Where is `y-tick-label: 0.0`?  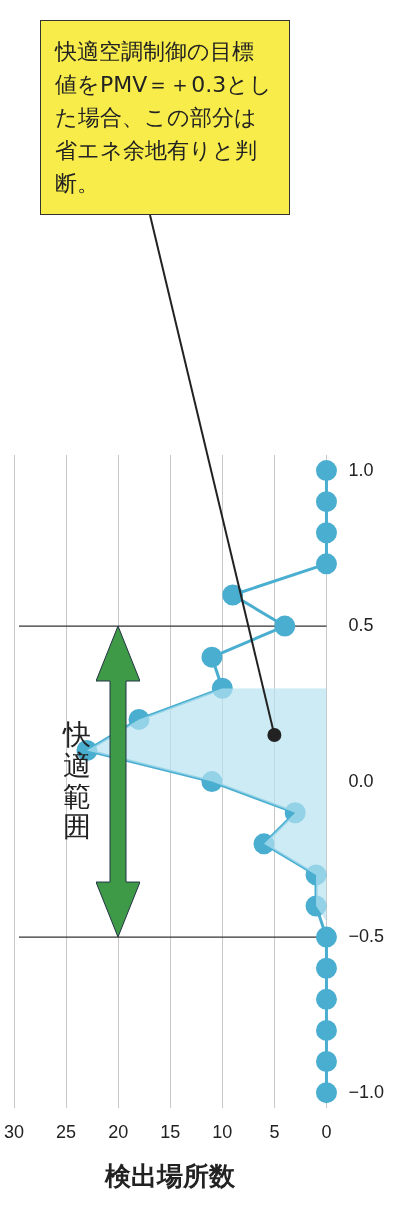 y-tick-label: 0.0 is located at coordinates (361, 780).